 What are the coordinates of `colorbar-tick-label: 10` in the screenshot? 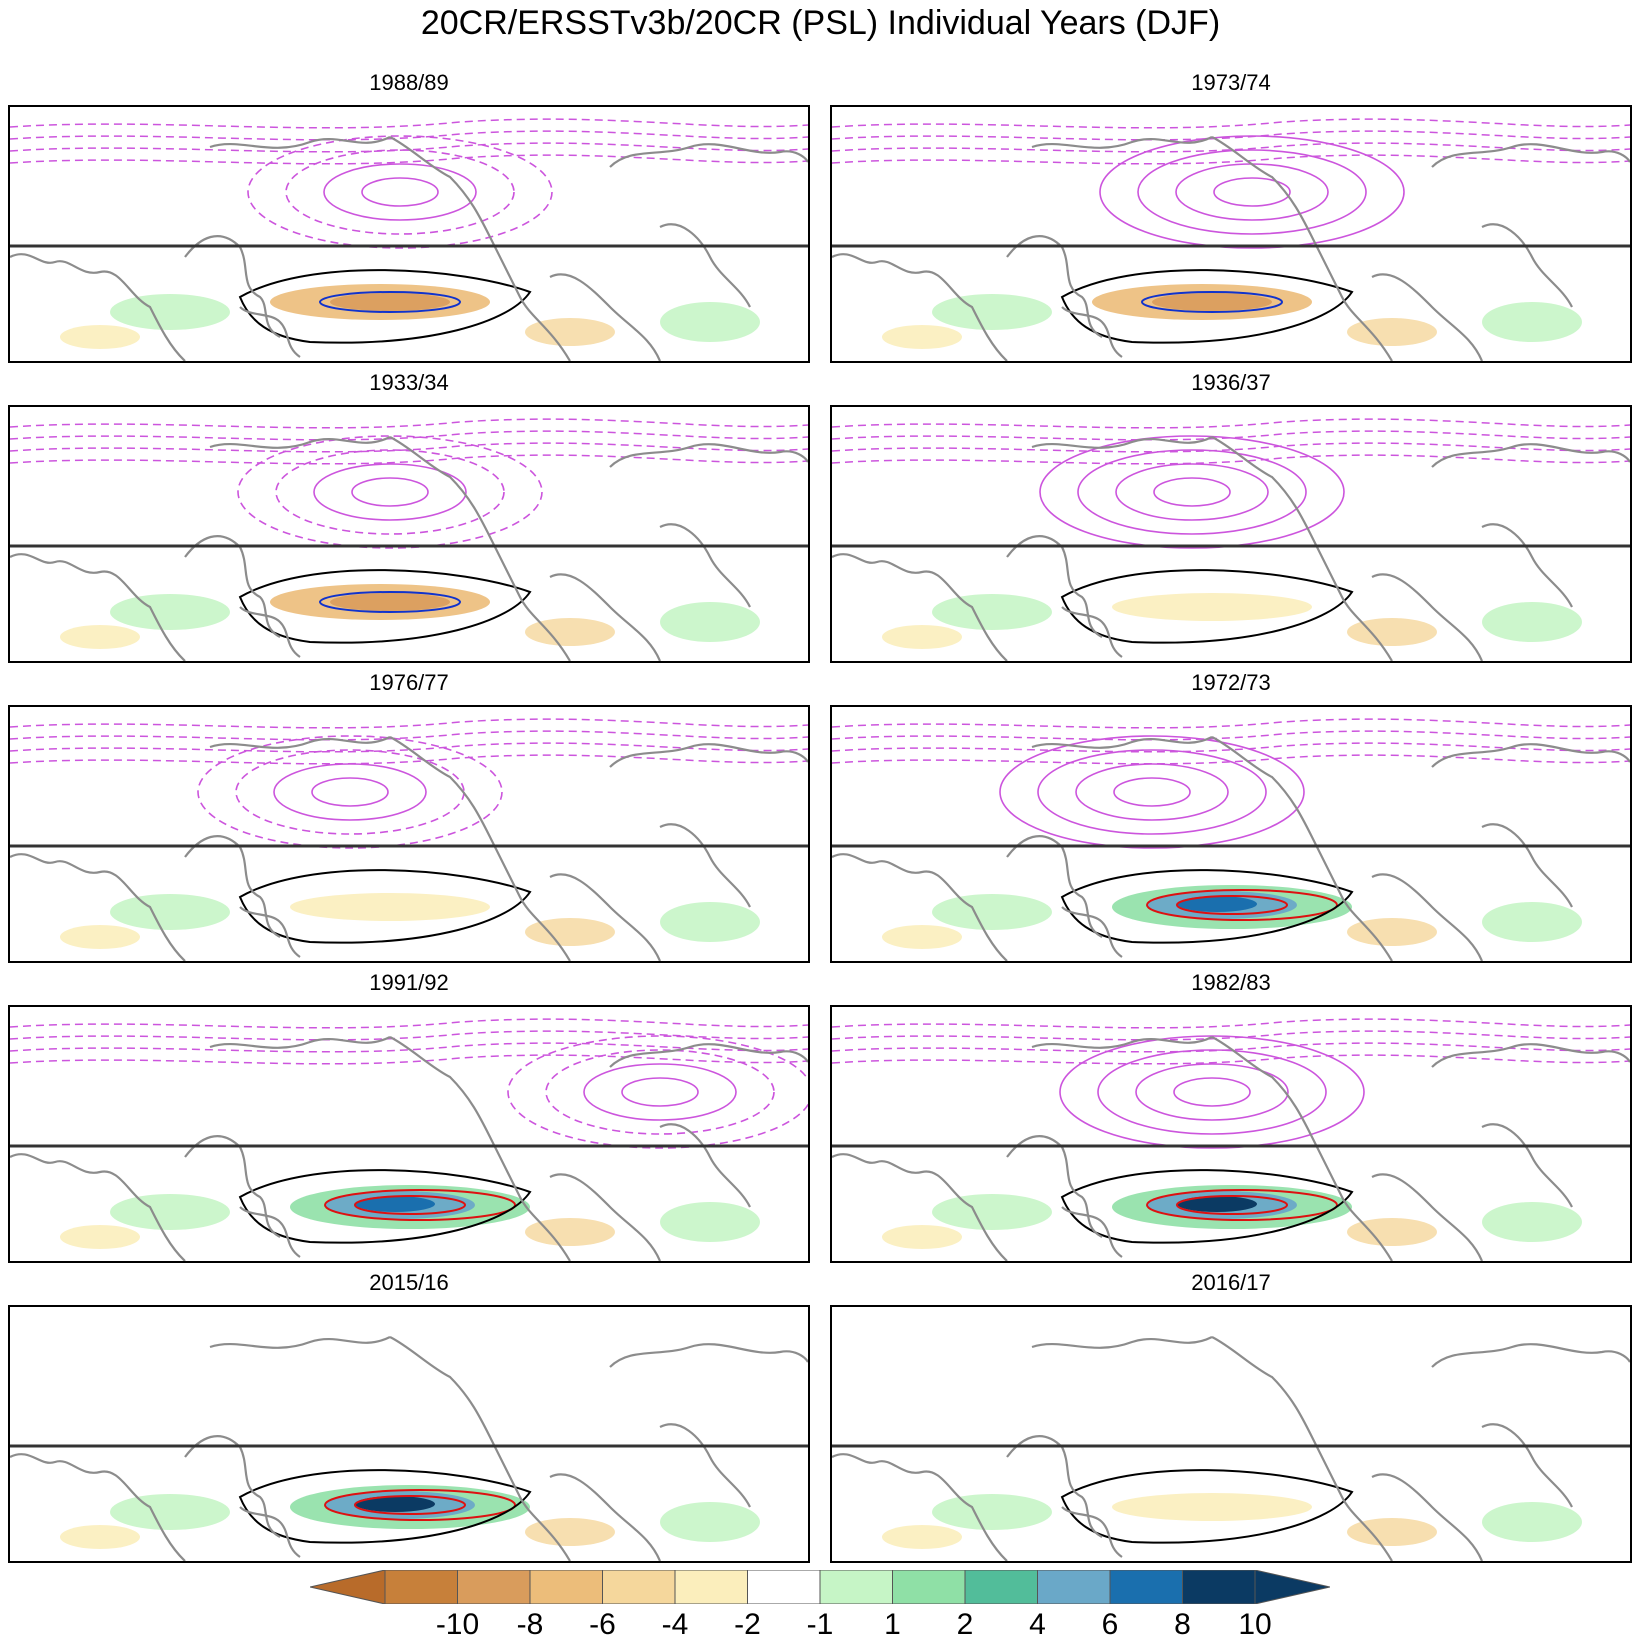 It's located at (1255, 1624).